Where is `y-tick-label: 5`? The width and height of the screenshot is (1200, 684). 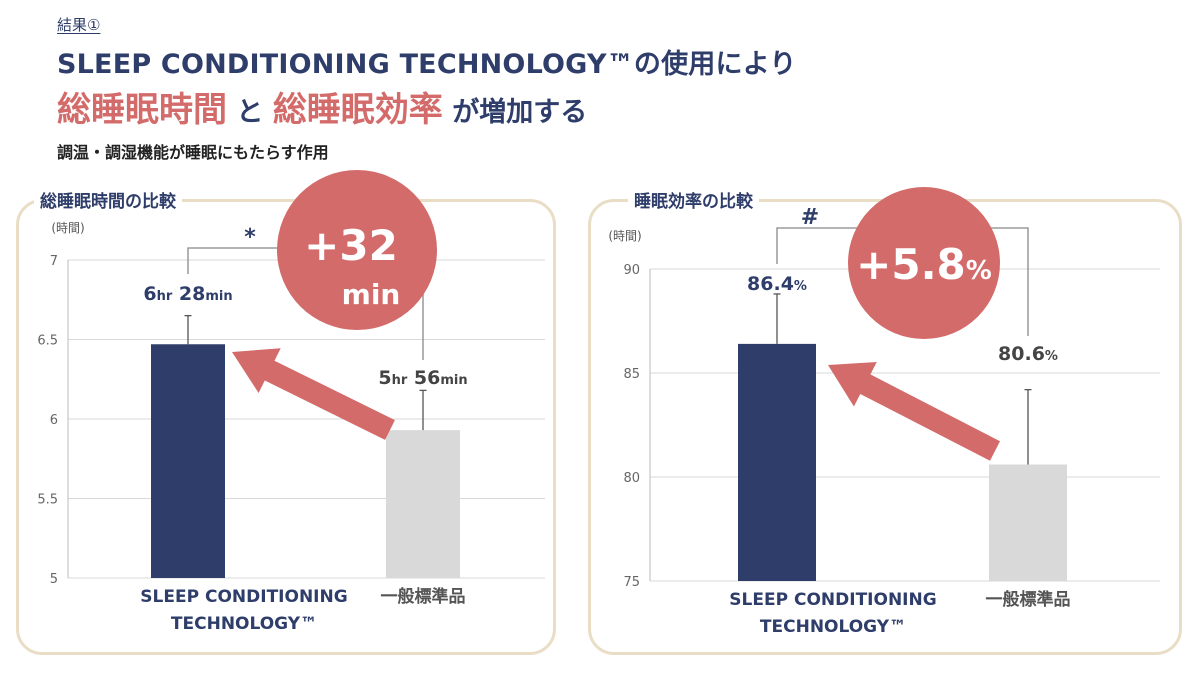
y-tick-label: 5 is located at coordinates (54, 579).